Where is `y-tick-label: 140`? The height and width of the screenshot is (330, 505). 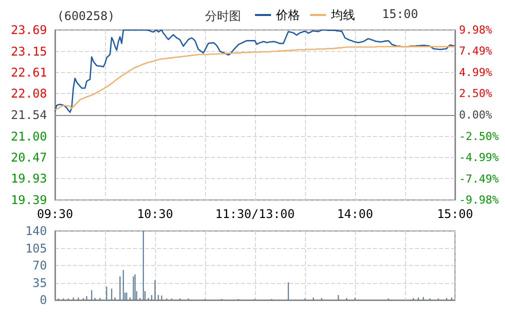 y-tick-label: 140 is located at coordinates (36, 231).